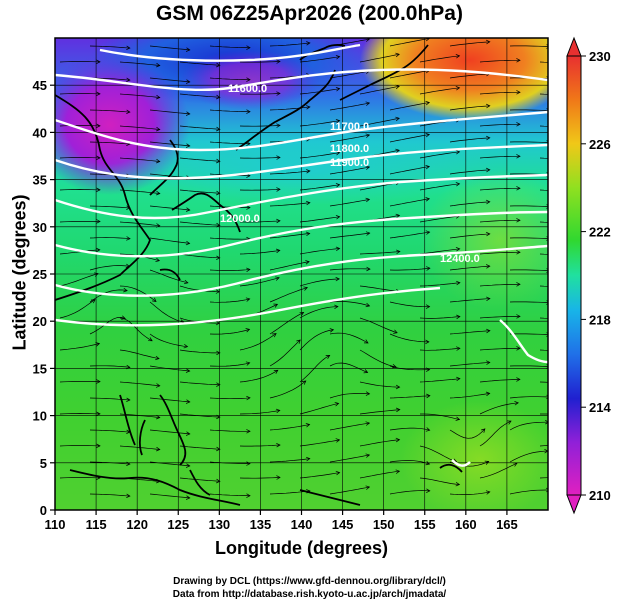 This screenshot has width=619, height=605. What do you see at coordinates (240, 219) in the screenshot?
I see `contour-label: 12000.0` at bounding box center [240, 219].